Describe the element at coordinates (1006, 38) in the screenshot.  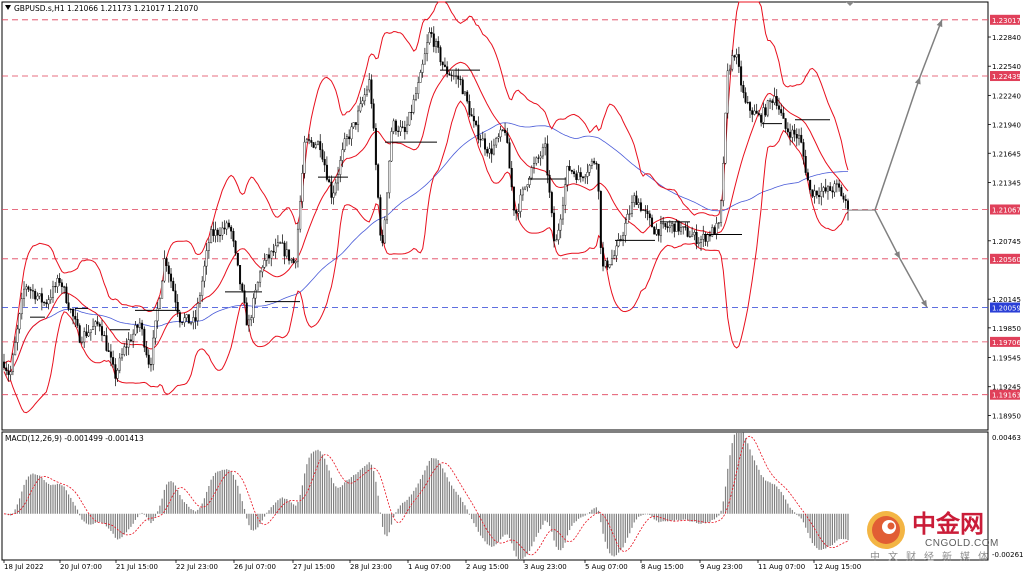
I see `y-tick-label: 1.22840` at that location.